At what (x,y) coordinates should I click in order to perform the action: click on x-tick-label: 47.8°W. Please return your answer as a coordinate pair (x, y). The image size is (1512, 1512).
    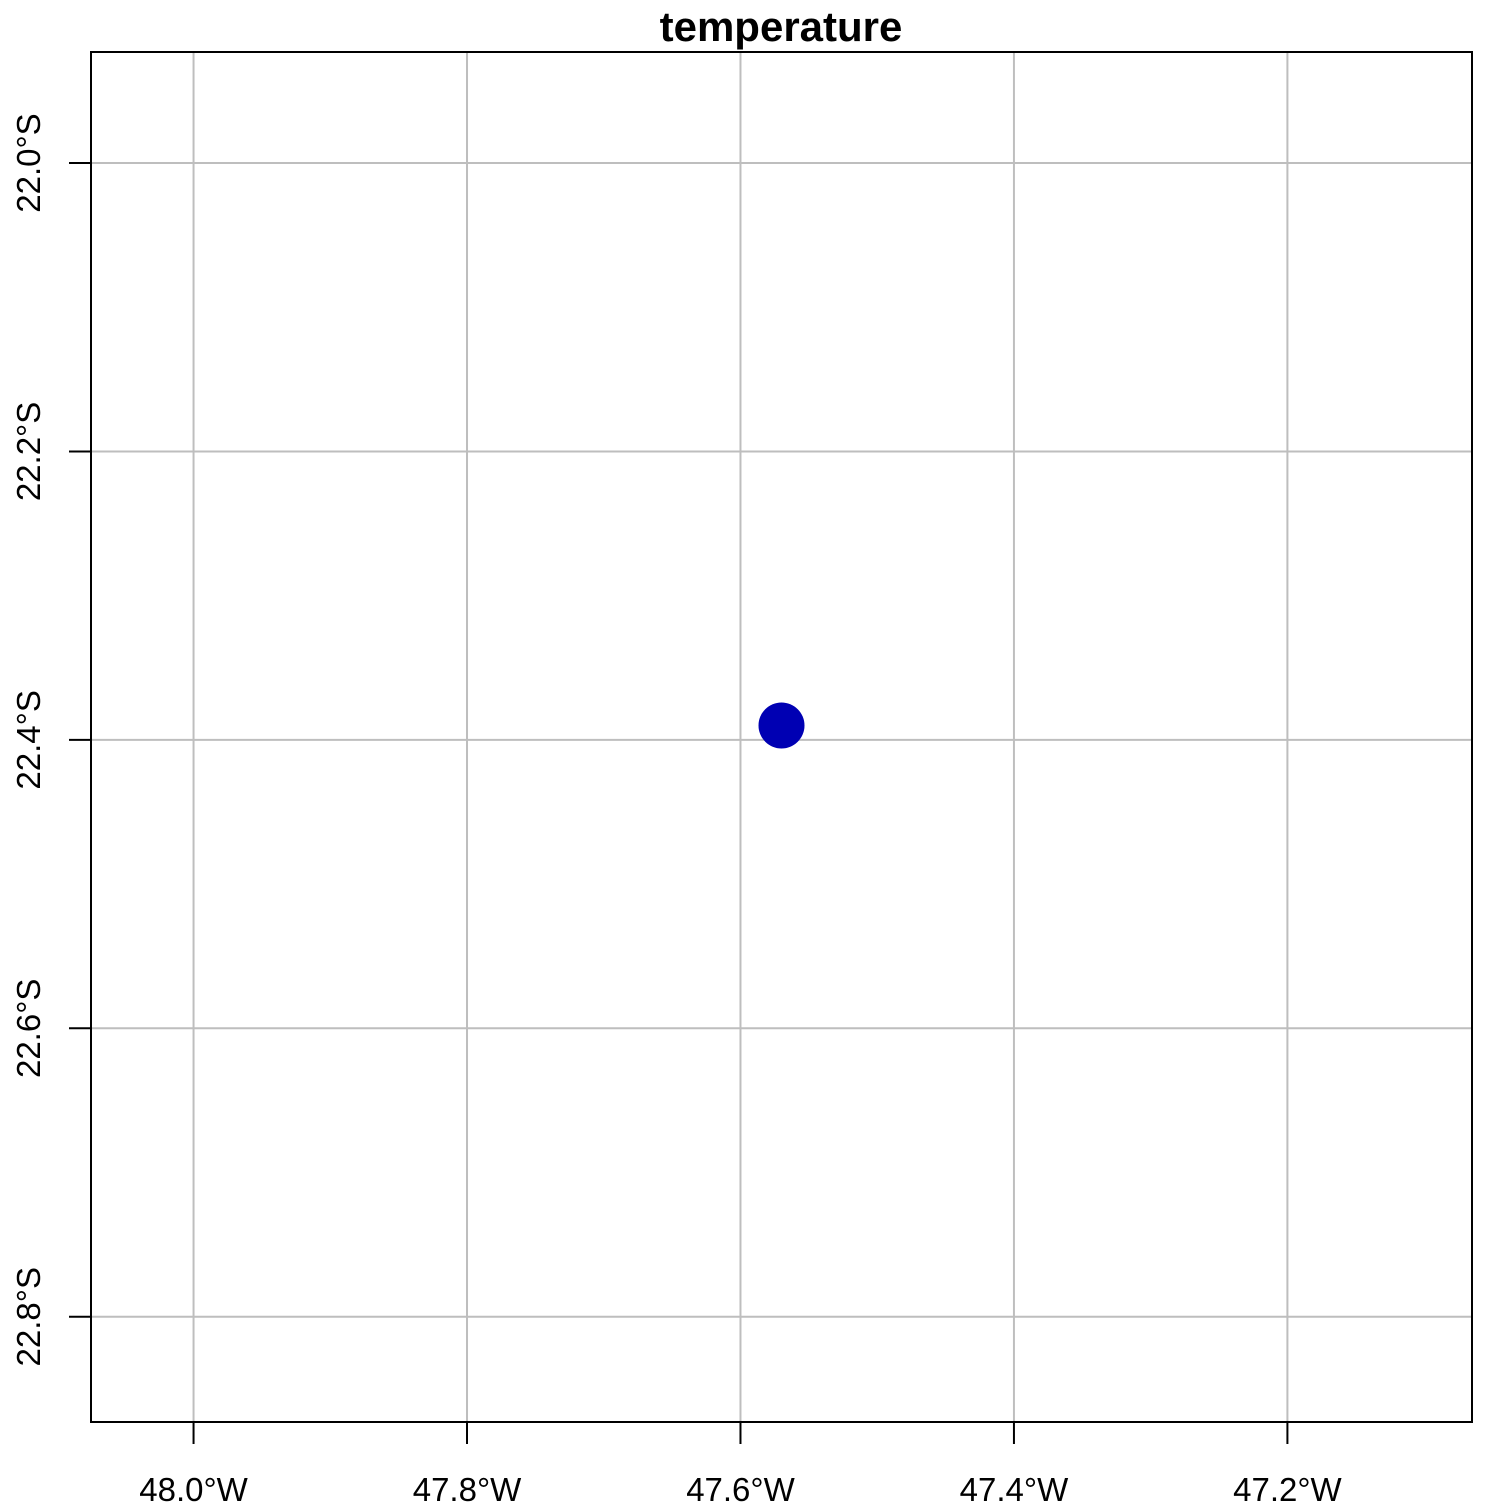
    Looking at the image, I should click on (467, 1489).